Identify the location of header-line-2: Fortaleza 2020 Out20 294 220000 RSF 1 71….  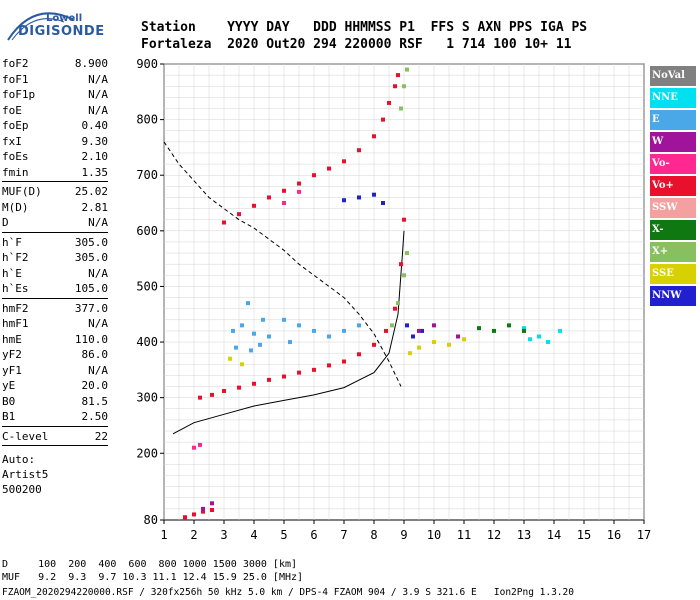
(356, 44).